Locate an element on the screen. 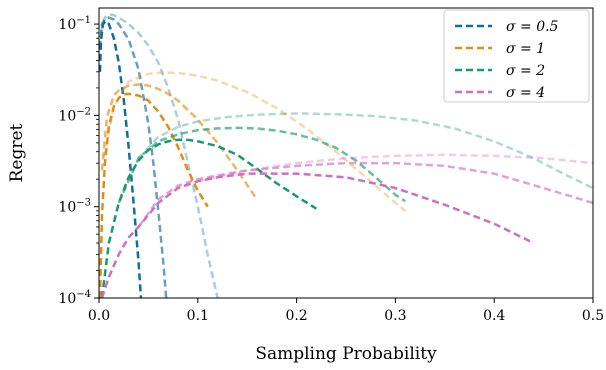  x-tick-label: 0.1 is located at coordinates (198, 316).